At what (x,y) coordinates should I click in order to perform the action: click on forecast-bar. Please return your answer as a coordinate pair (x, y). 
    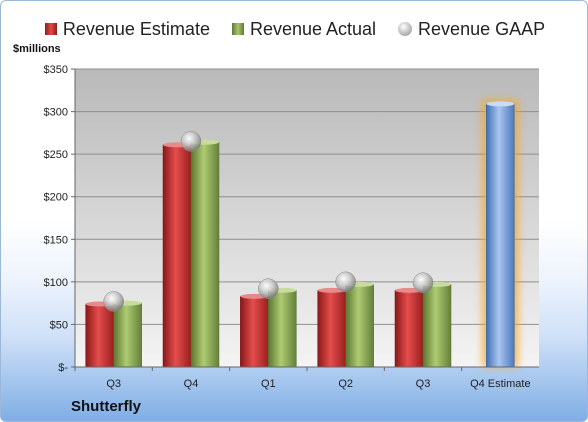
    Looking at the image, I should click on (500, 235).